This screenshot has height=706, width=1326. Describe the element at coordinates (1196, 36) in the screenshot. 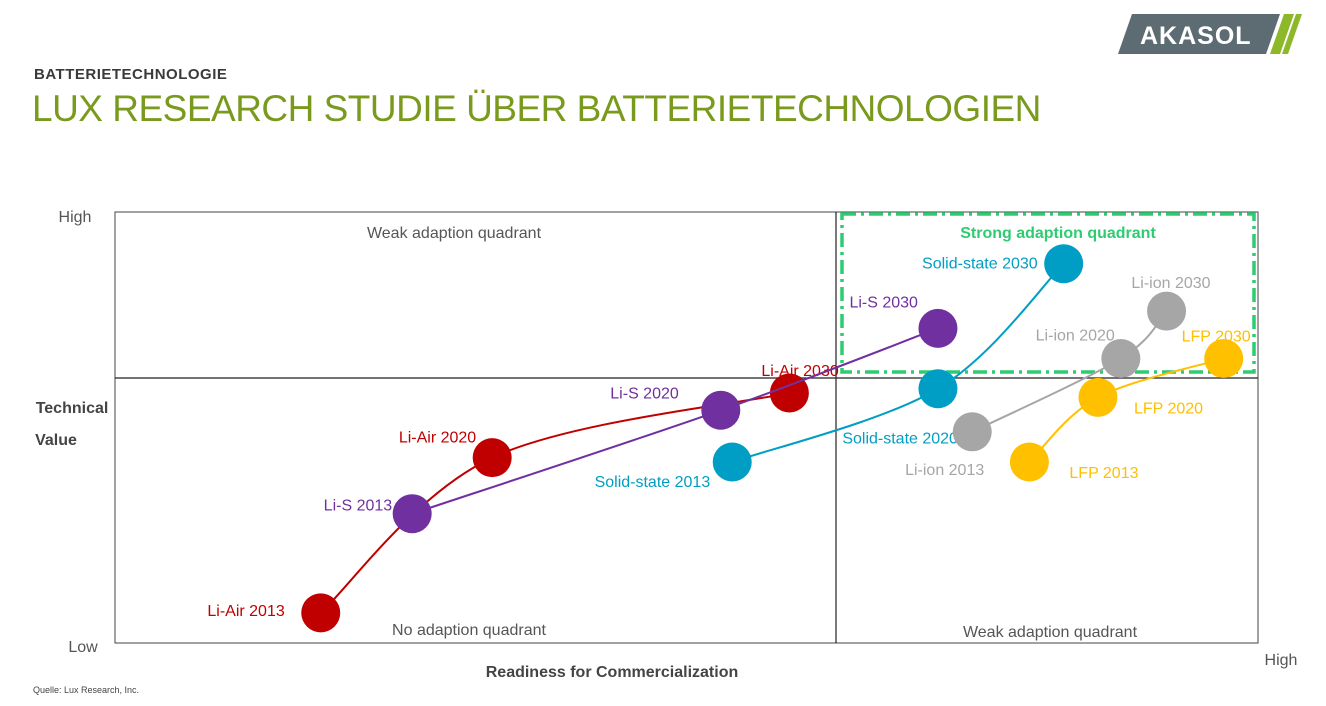

I see `logo-text: AKASOL` at that location.